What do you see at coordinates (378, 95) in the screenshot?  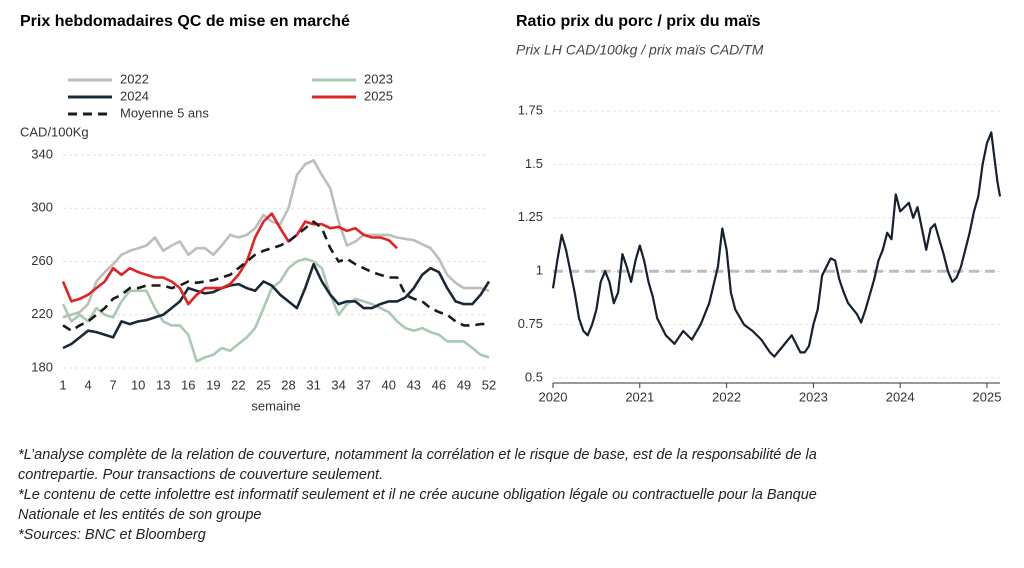 I see `legend-label: 2025` at bounding box center [378, 95].